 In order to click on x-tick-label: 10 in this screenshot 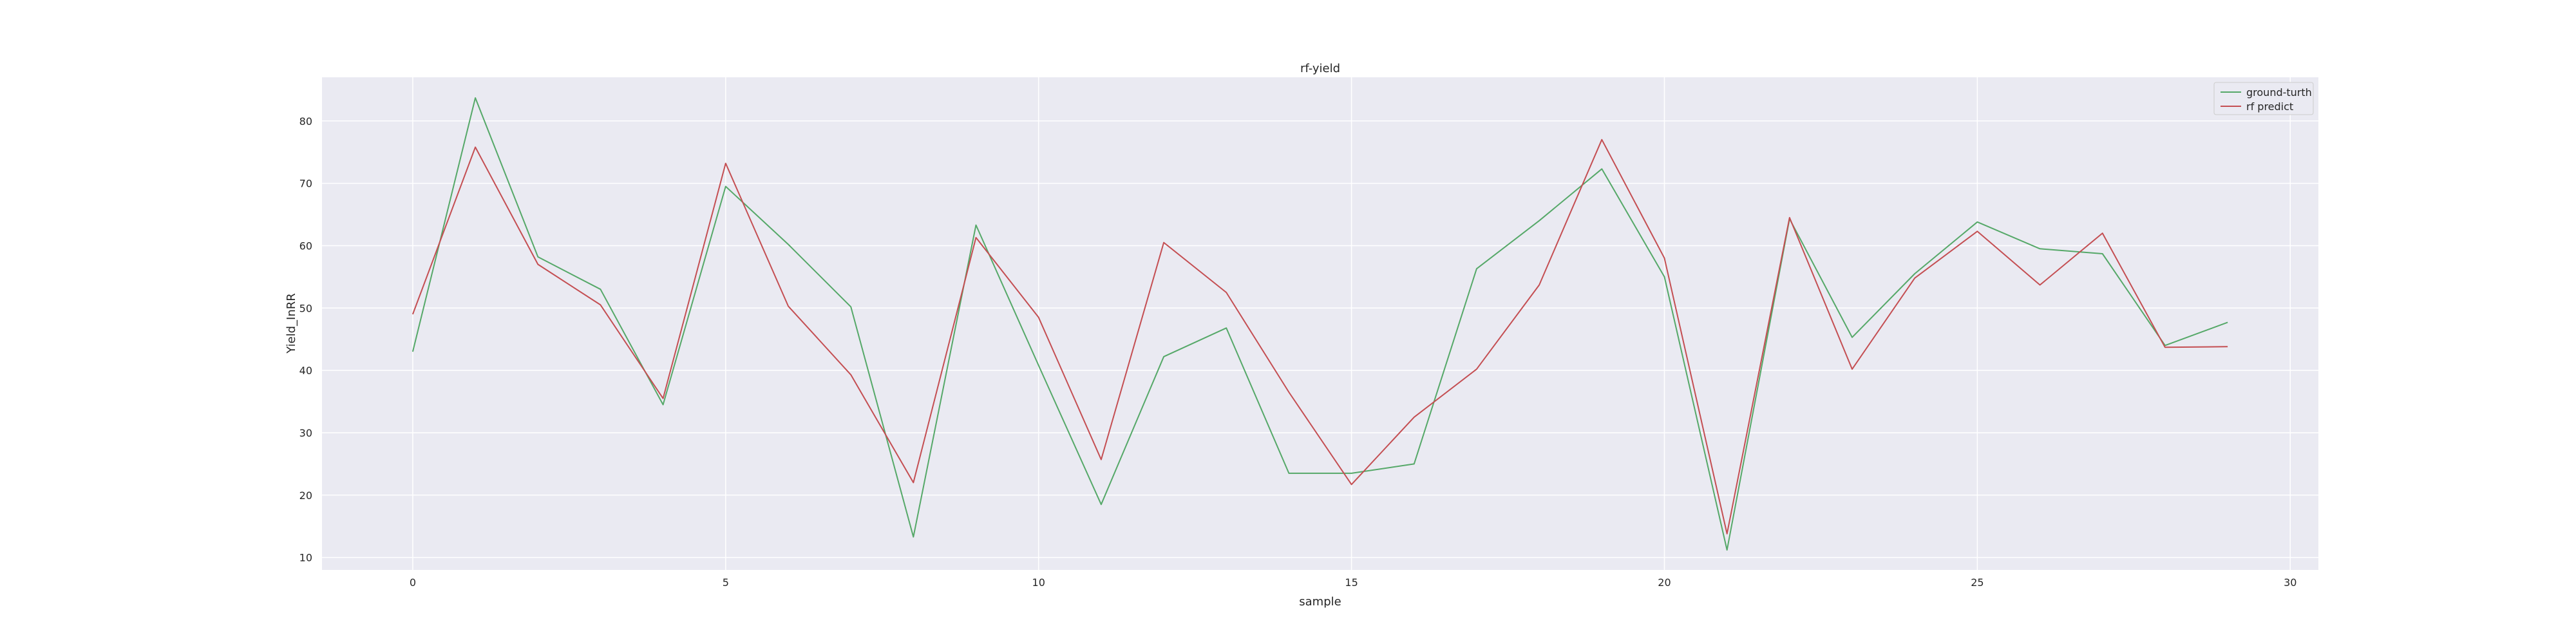, I will do `click(1038, 582)`.